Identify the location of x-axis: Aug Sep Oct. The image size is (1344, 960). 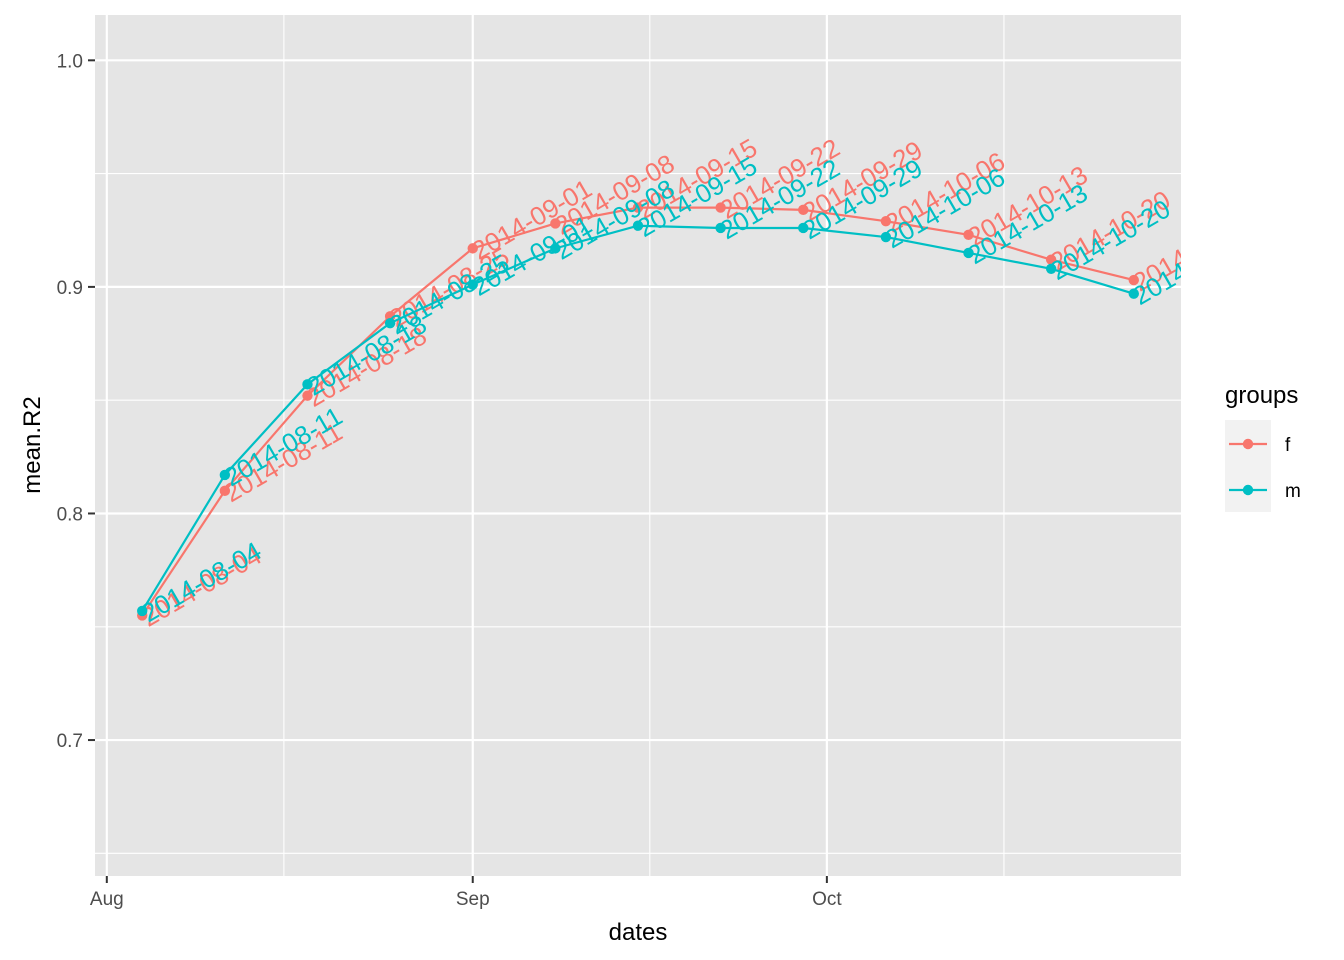
(466, 893).